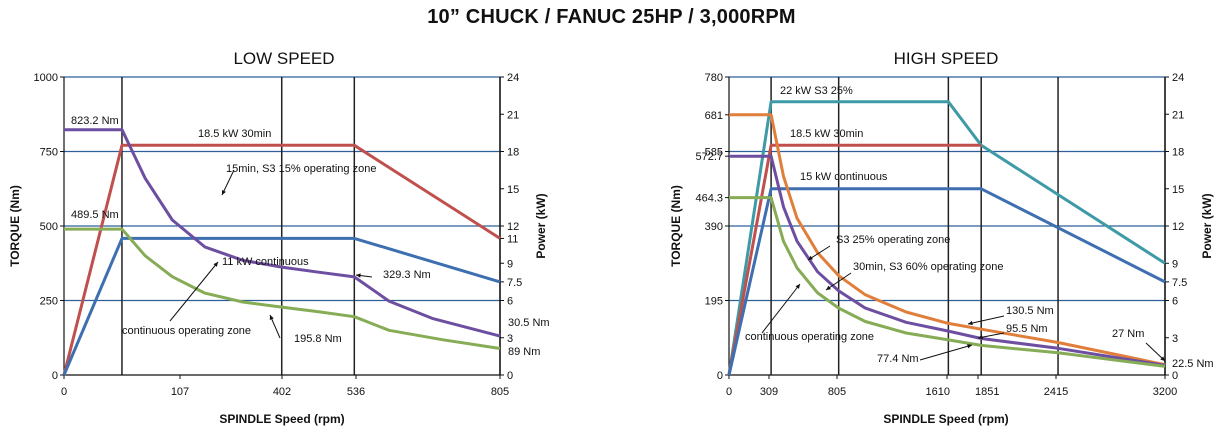 This screenshot has height=434, width=1223. Describe the element at coordinates (1193, 364) in the screenshot. I see `annotation-label: 22.5 Nm` at that location.